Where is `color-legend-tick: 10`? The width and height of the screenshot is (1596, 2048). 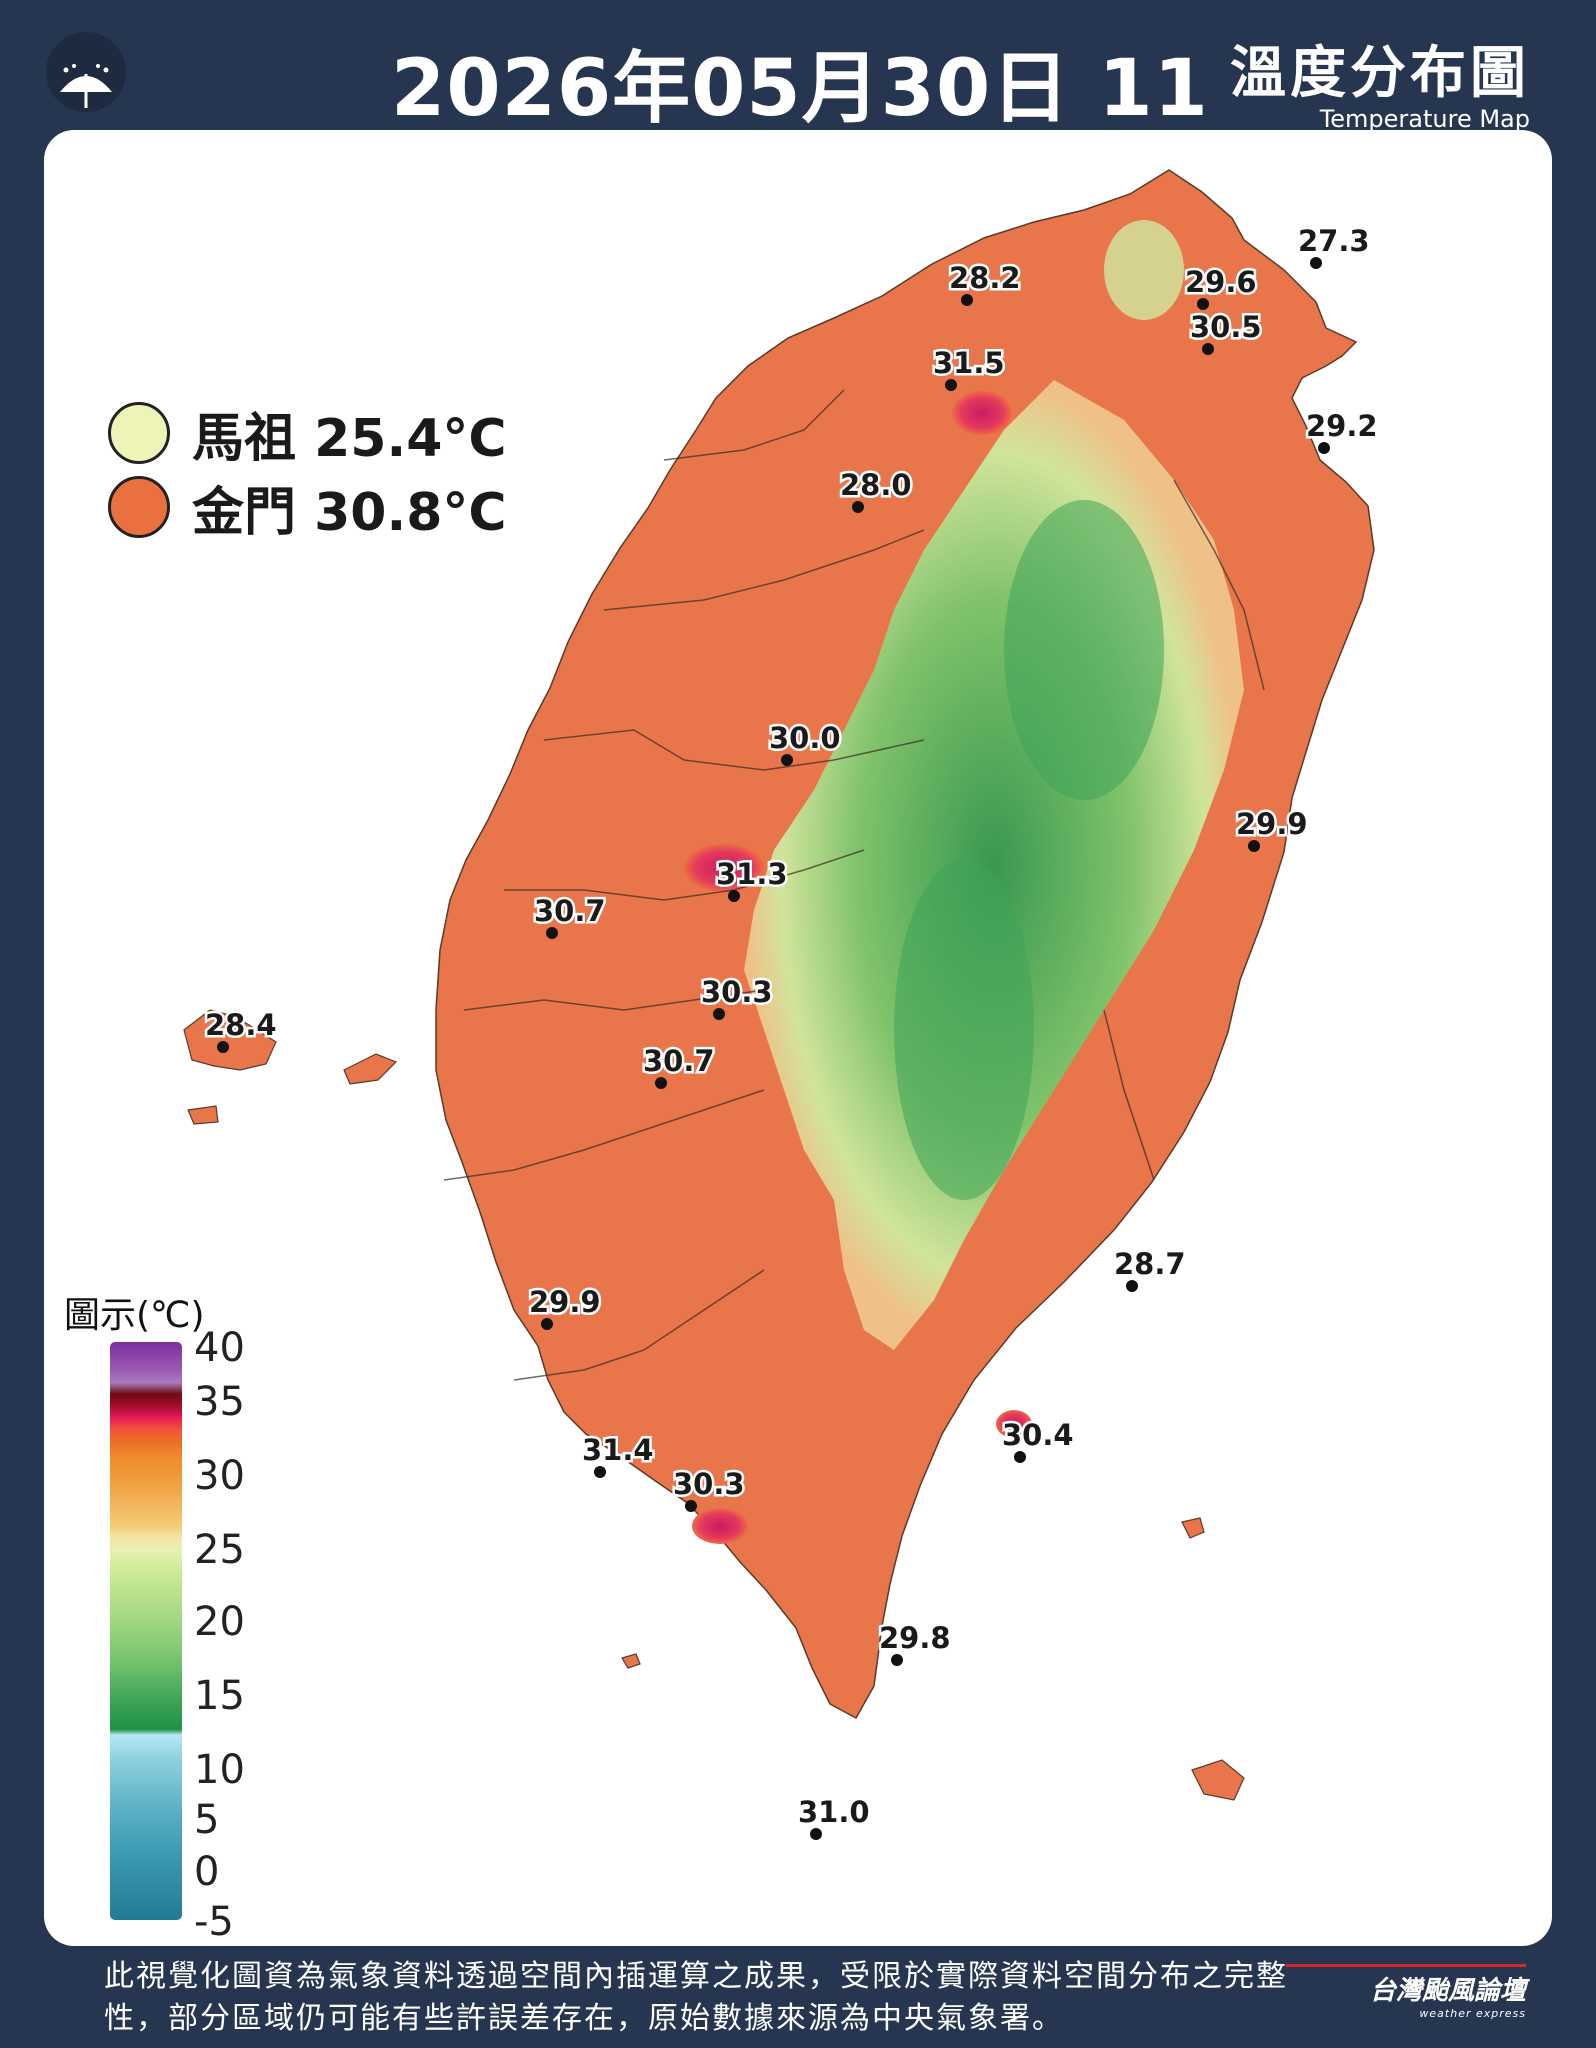
color-legend-tick: 10 is located at coordinates (219, 1770).